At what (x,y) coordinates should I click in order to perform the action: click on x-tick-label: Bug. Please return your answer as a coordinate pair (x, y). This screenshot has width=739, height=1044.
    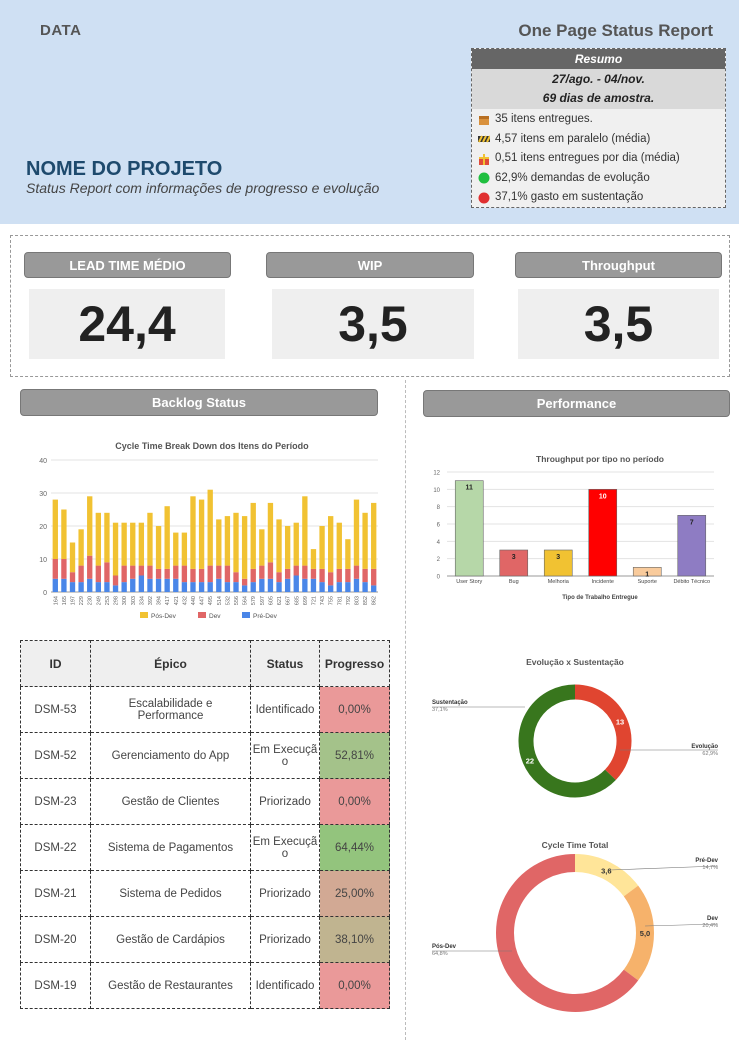
    Looking at the image, I should click on (514, 582).